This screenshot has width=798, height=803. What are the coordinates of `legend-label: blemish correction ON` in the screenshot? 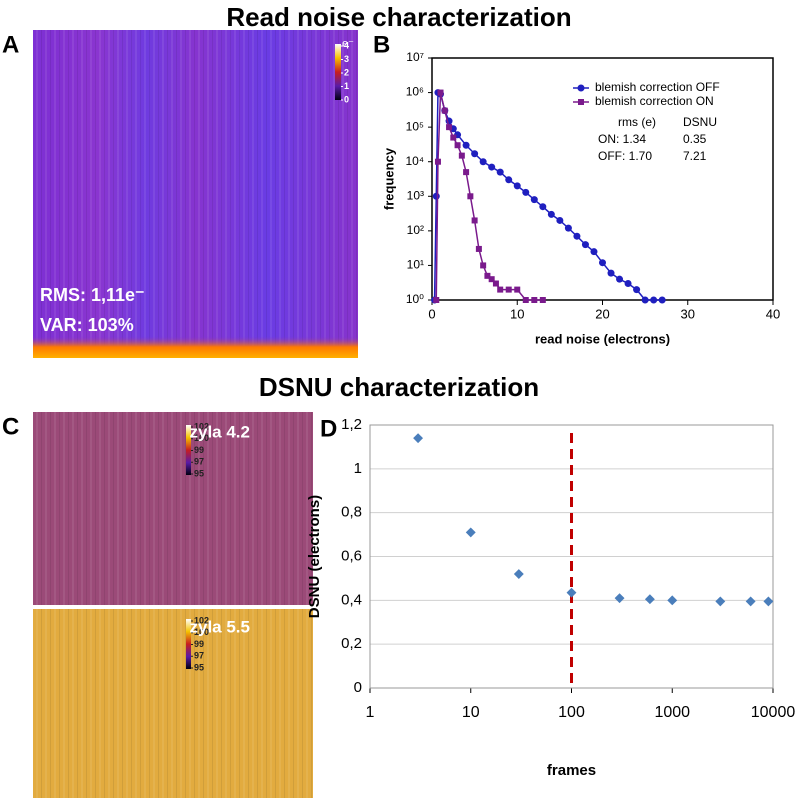 It's located at (654, 101).